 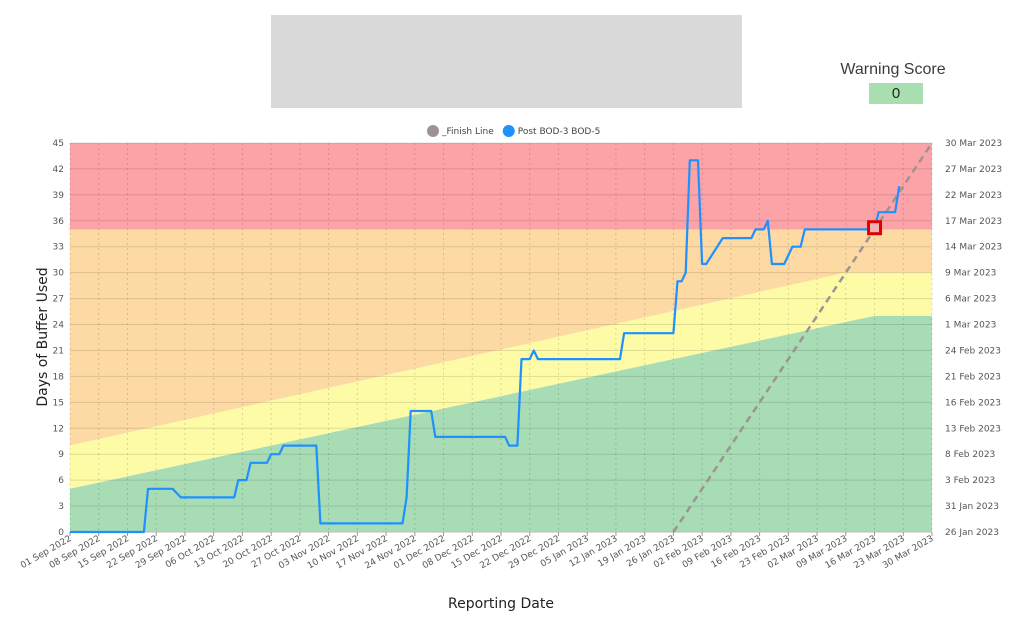 I want to click on y2-tick-label: 9 Mar 2023, so click(x=970, y=274).